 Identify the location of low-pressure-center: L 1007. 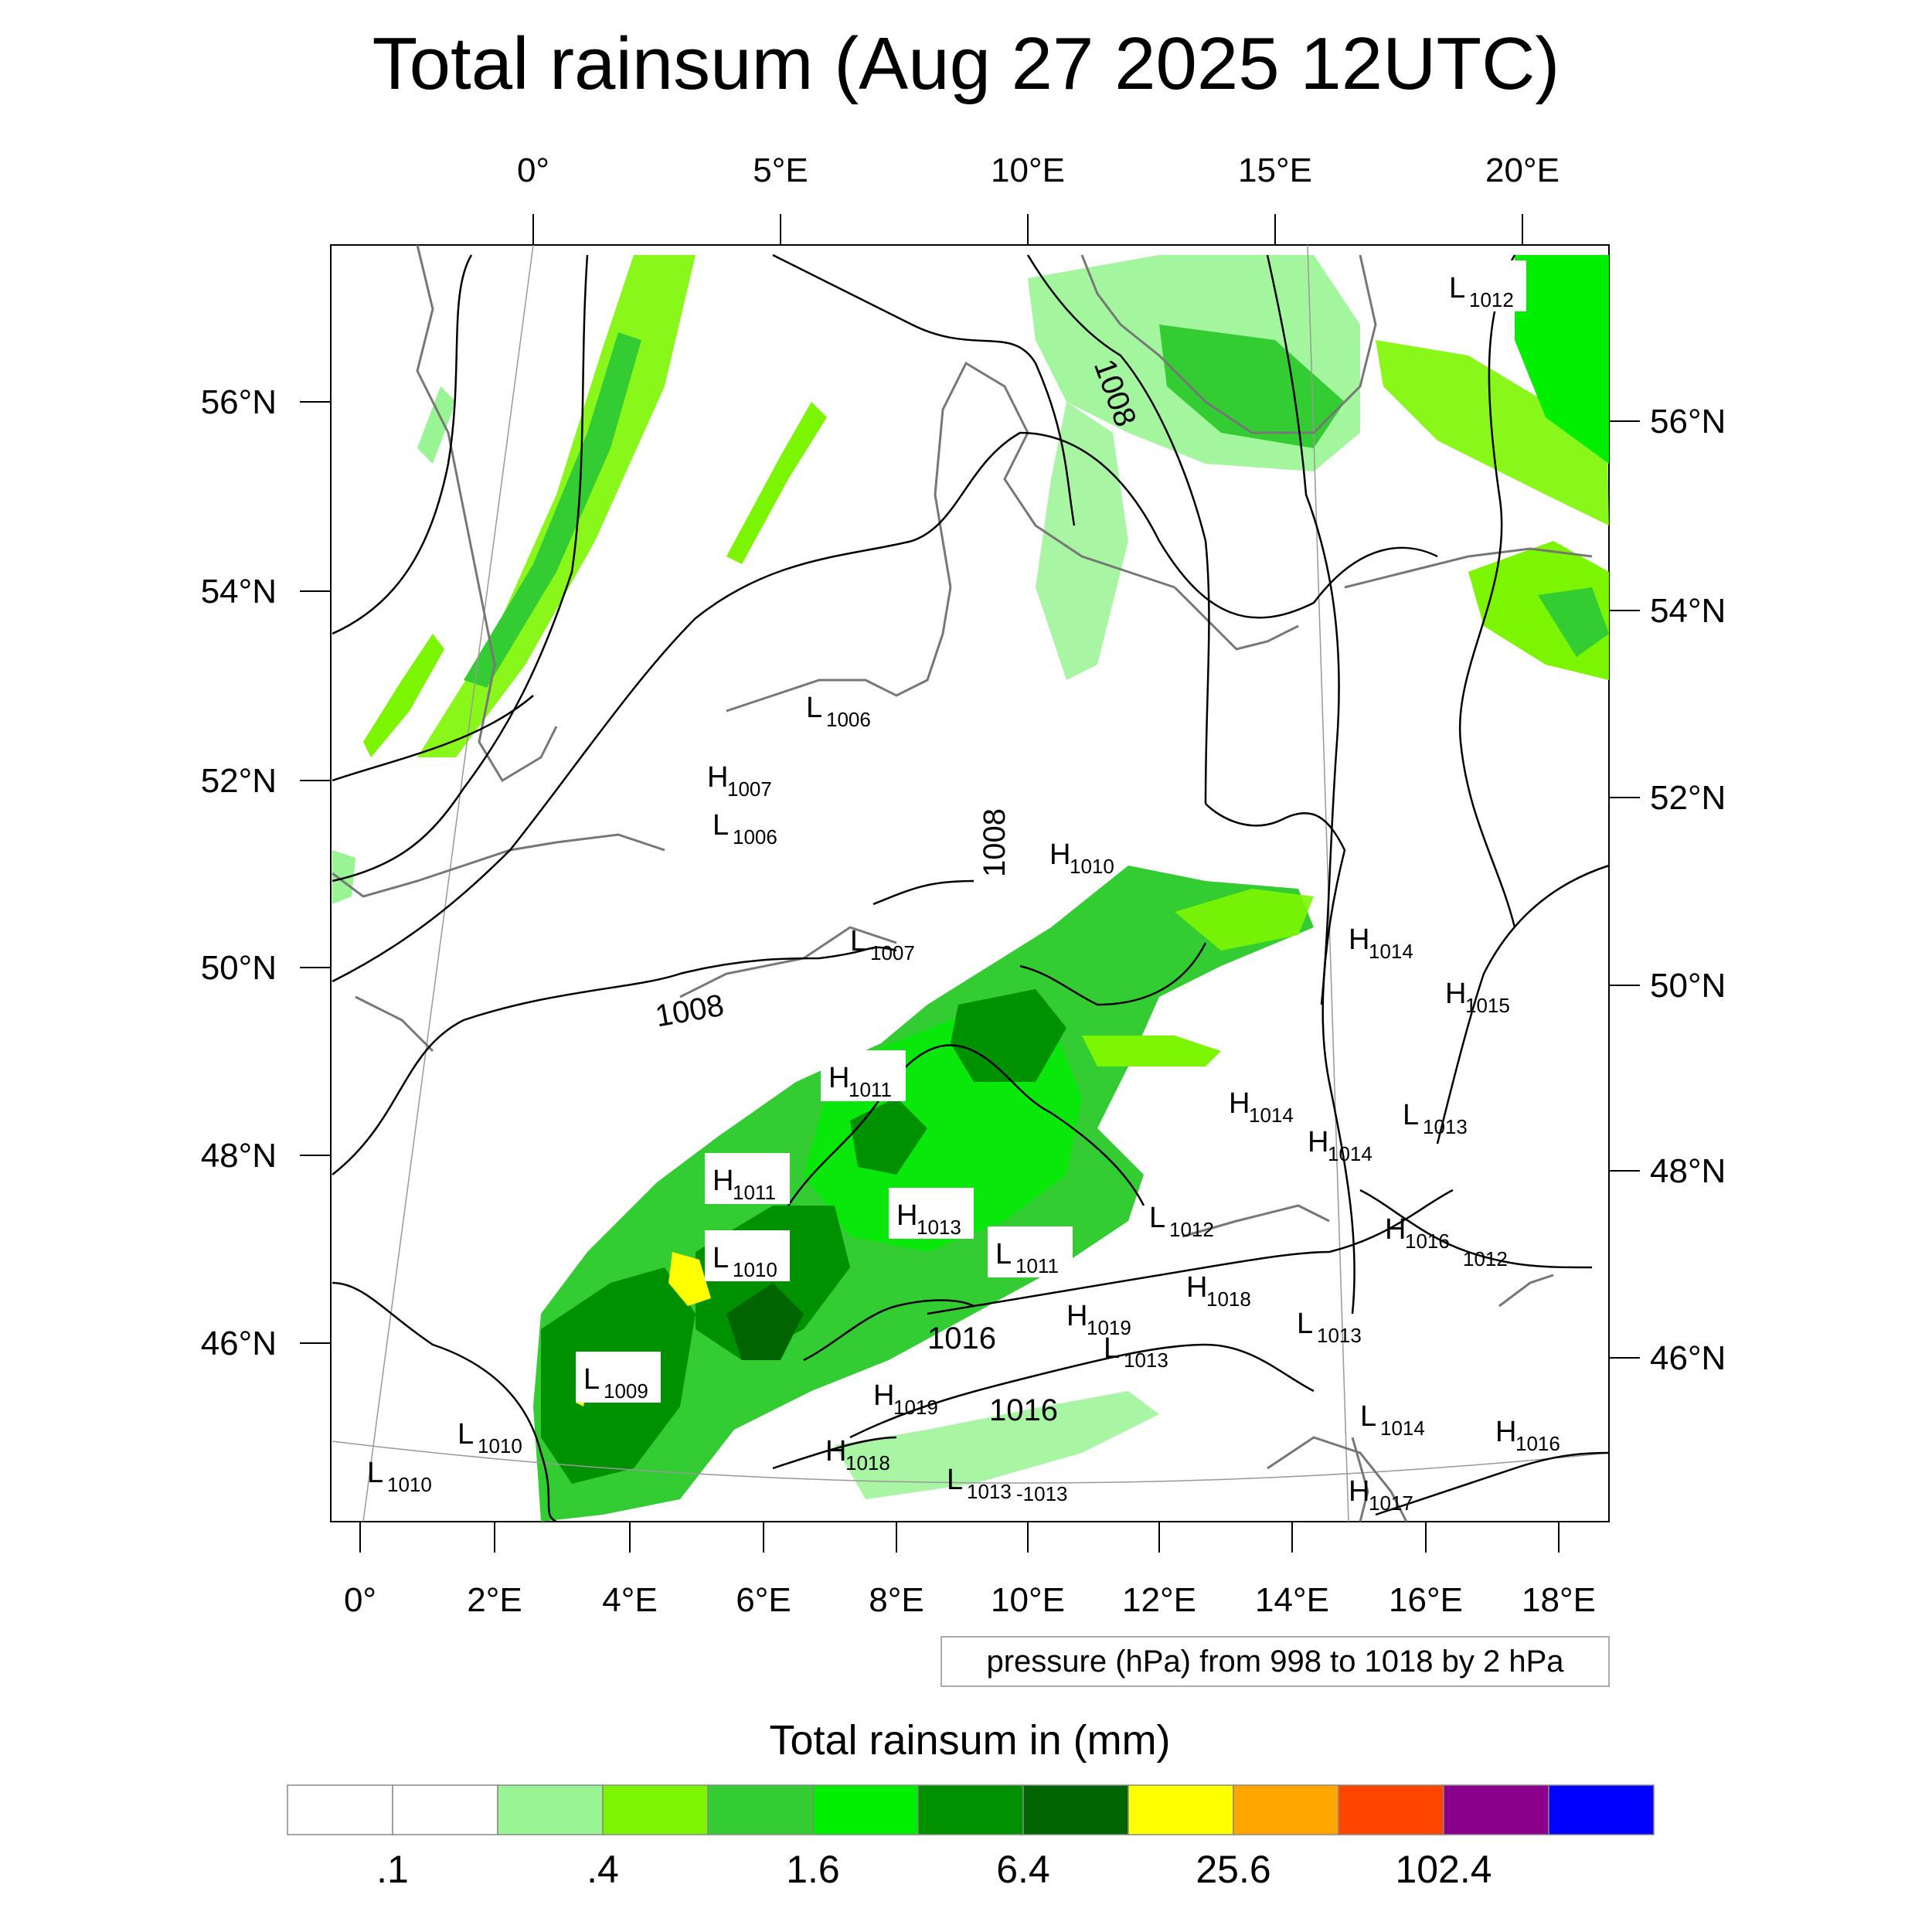
(883, 944).